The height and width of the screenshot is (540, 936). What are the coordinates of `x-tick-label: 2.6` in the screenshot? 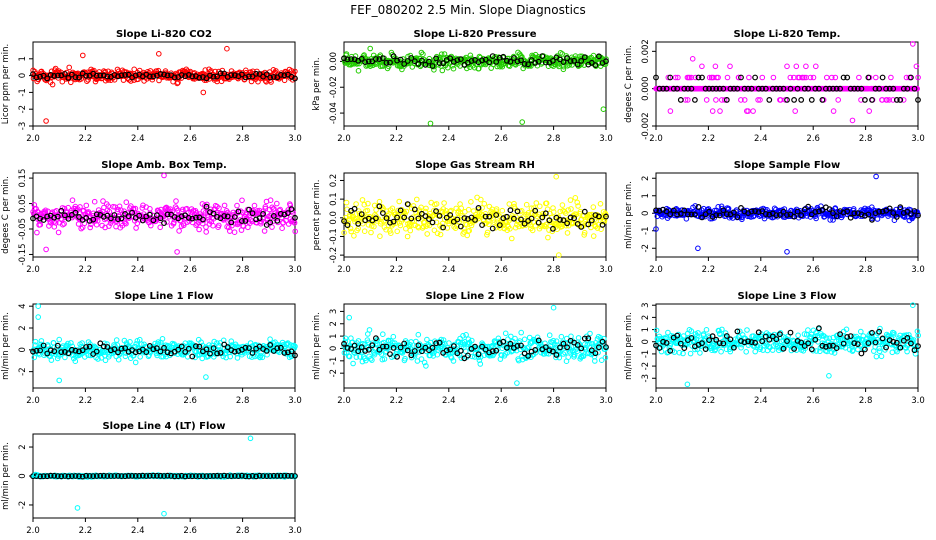 It's located at (813, 139).